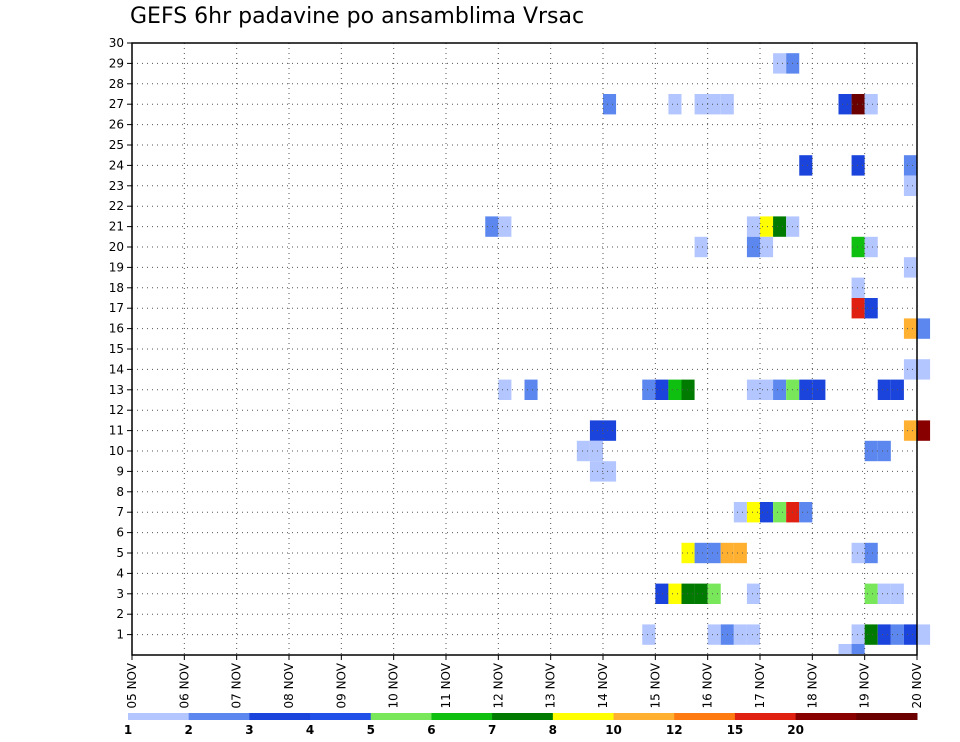 This screenshot has height=742, width=960. I want to click on y-tick-label: 6, so click(120, 533).